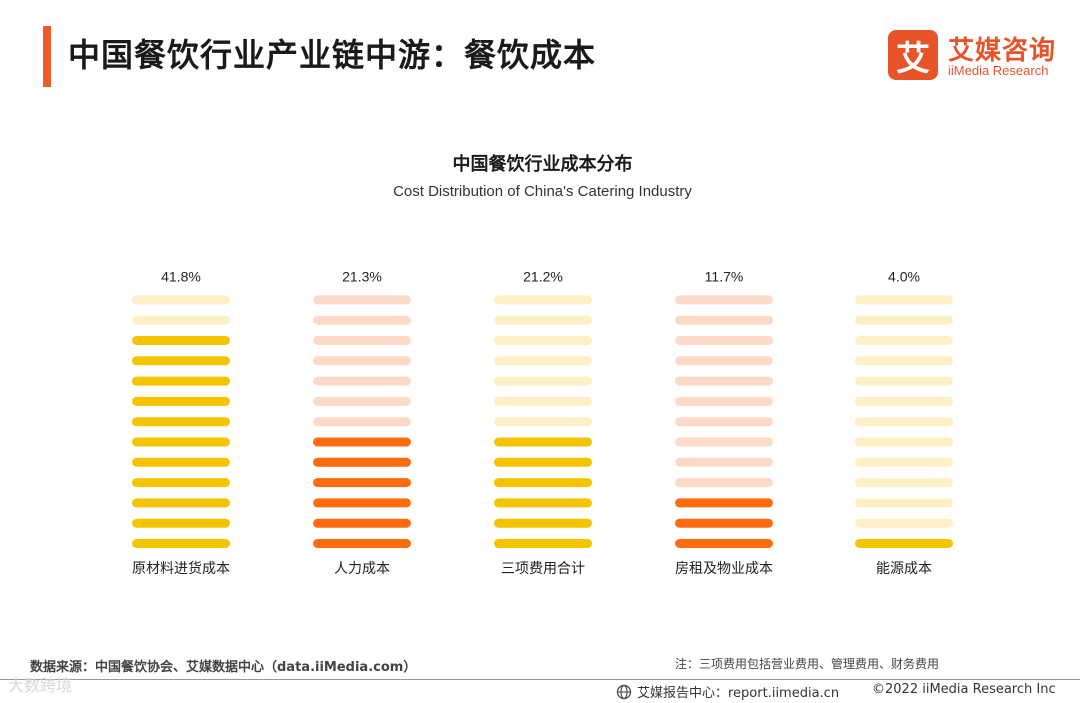 The image size is (1080, 703). Describe the element at coordinates (543, 569) in the screenshot. I see `category-label: 三项费用合计` at that location.